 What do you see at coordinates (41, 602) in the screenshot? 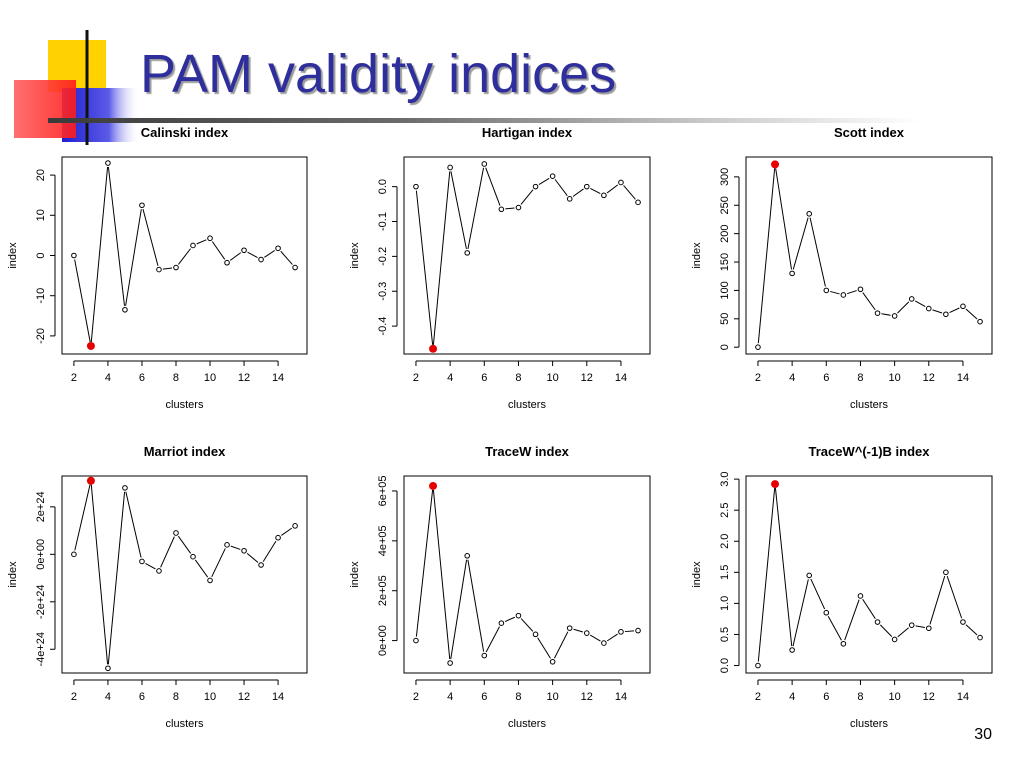
I see `y-tick-label: -2e+24` at bounding box center [41, 602].